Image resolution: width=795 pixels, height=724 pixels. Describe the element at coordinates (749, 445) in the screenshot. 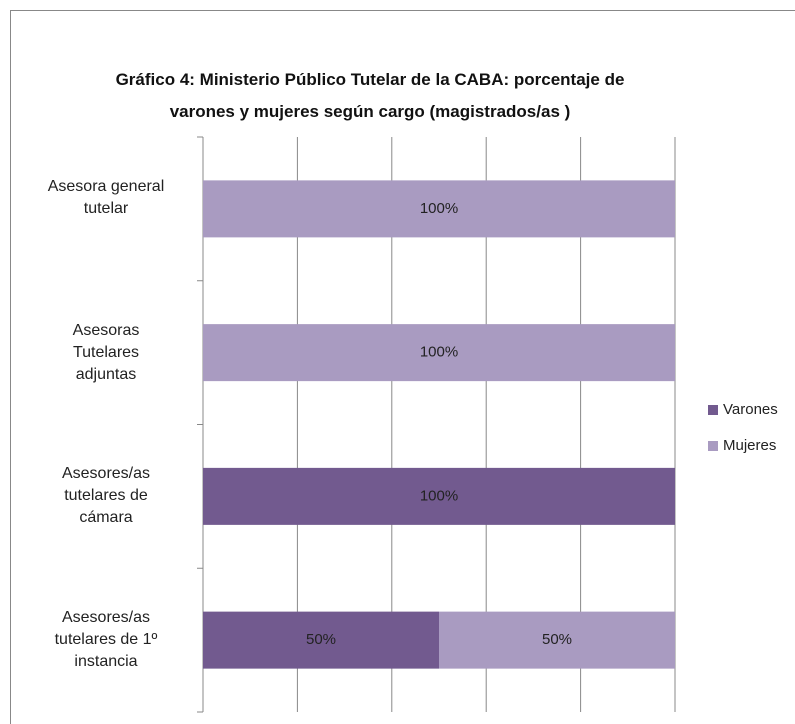

I see `legend-label: Mujeres` at that location.